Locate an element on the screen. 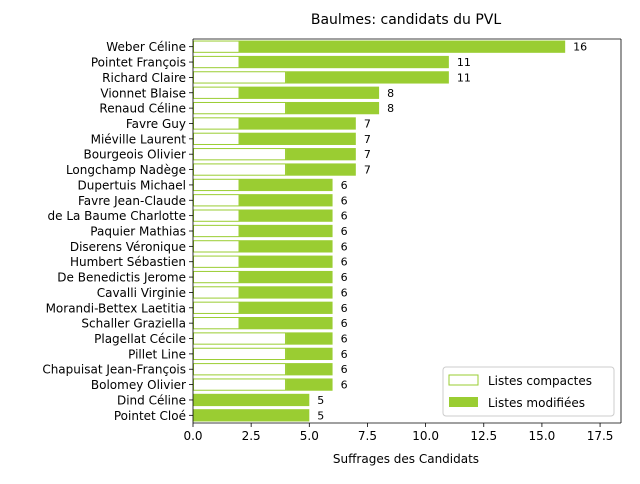 This screenshot has width=640, height=484. bar-listes-compactes-morandi-bettex-laetitia is located at coordinates (216, 307).